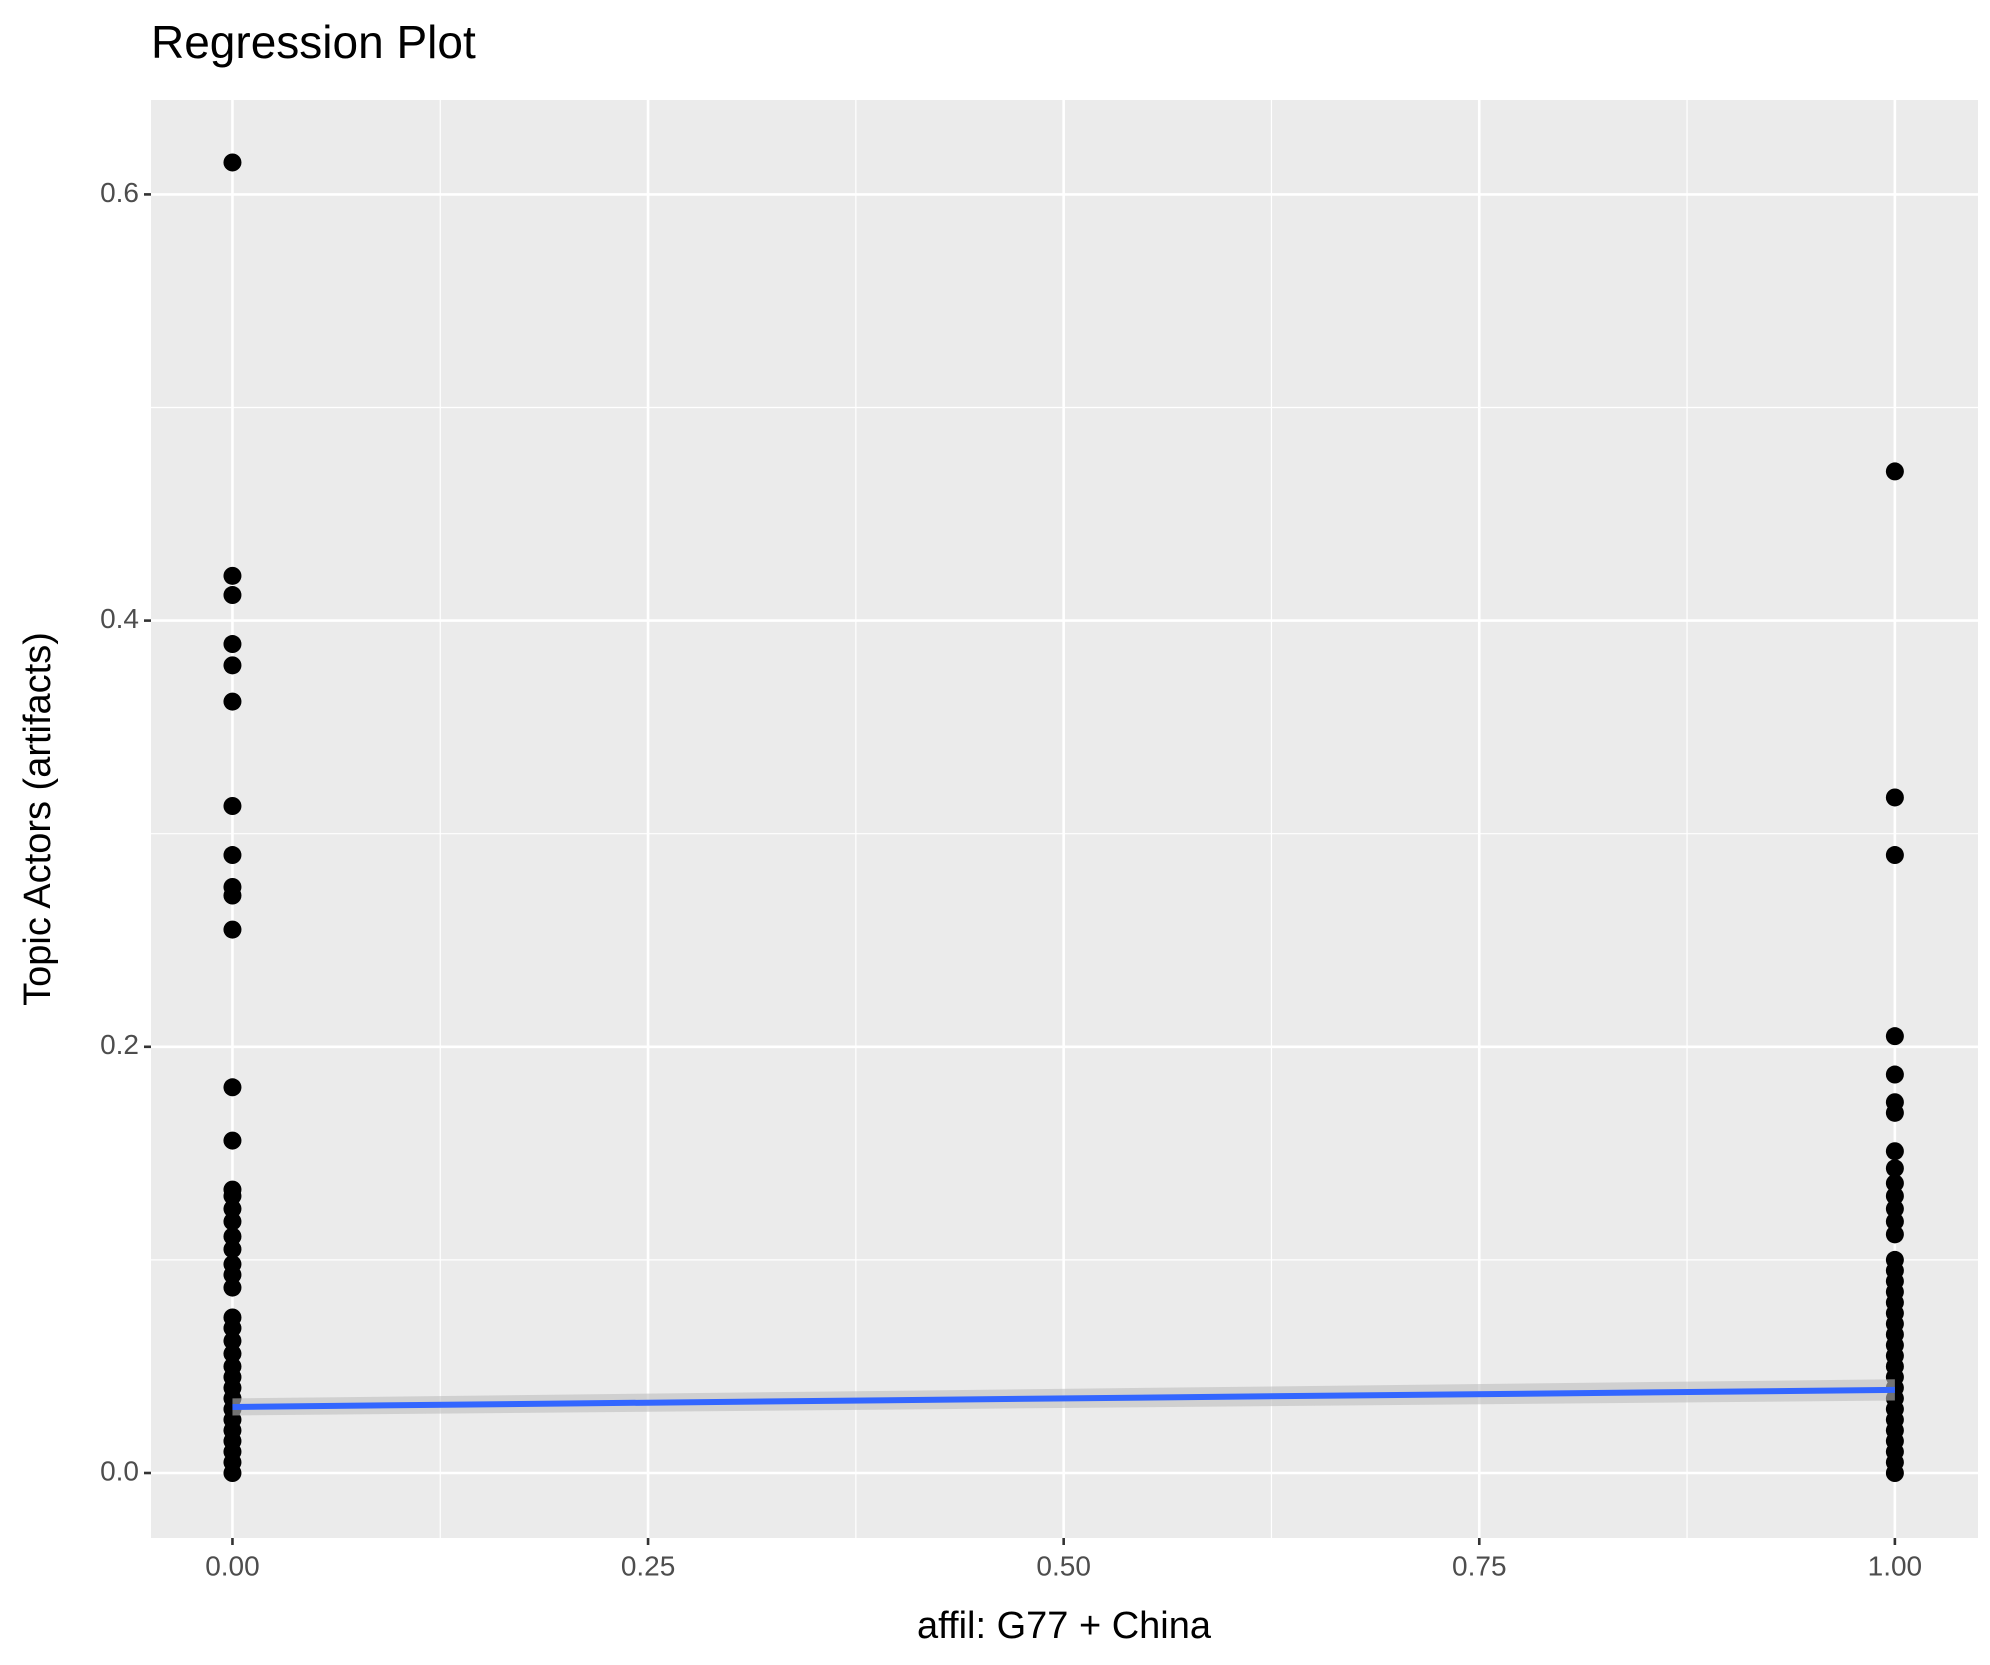  What do you see at coordinates (119, 1044) in the screenshot?
I see `y-tick-label: 0.2` at bounding box center [119, 1044].